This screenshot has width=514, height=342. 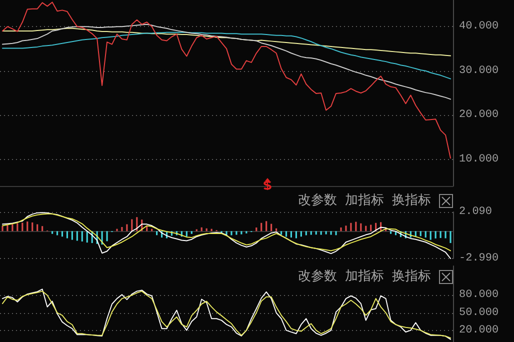 I want to click on y-tick-label: 30.000, so click(x=479, y=70).